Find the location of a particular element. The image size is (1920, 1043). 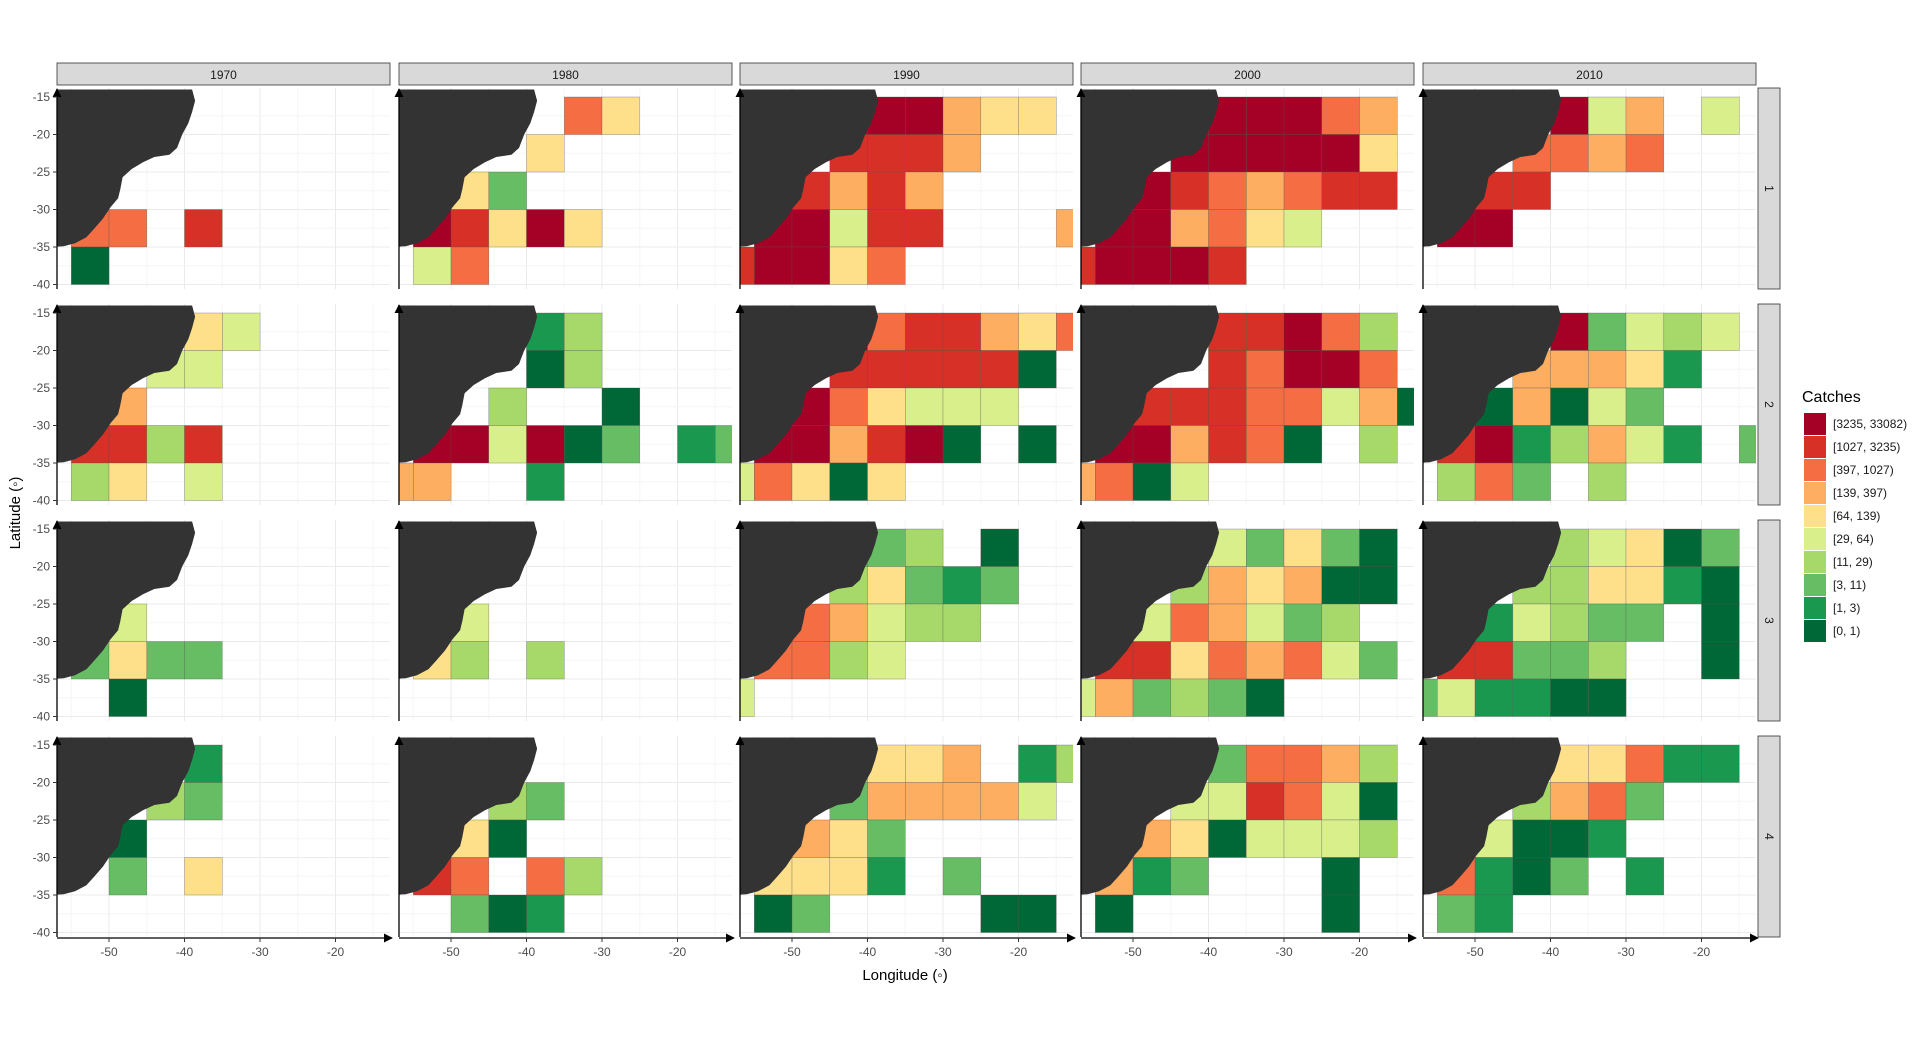

legend-item: [29, 64) is located at coordinates (1839, 539).